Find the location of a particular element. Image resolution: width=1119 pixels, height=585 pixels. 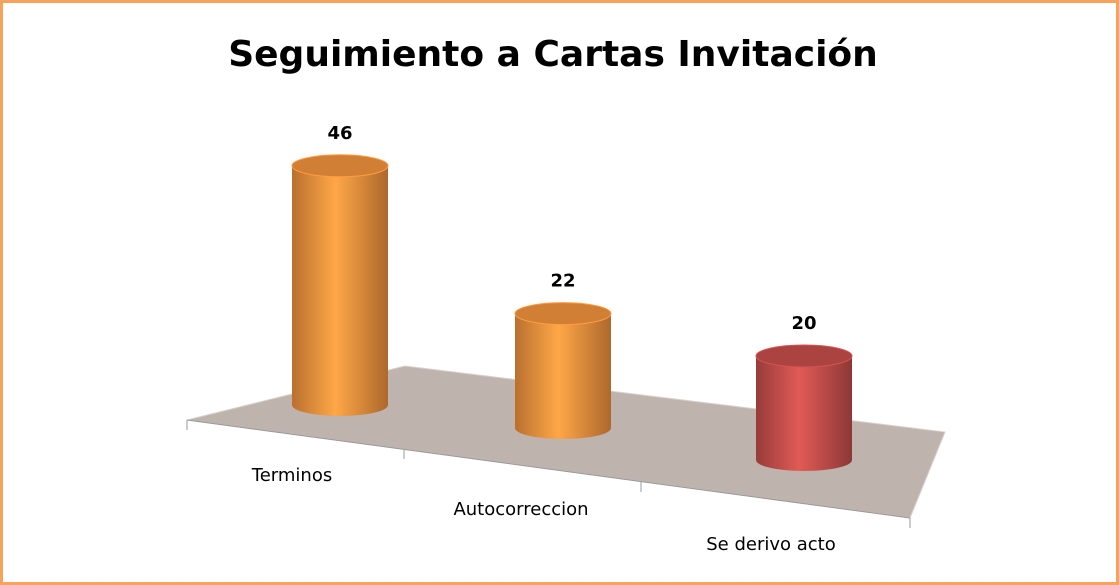

value-label: 20 is located at coordinates (803, 323).